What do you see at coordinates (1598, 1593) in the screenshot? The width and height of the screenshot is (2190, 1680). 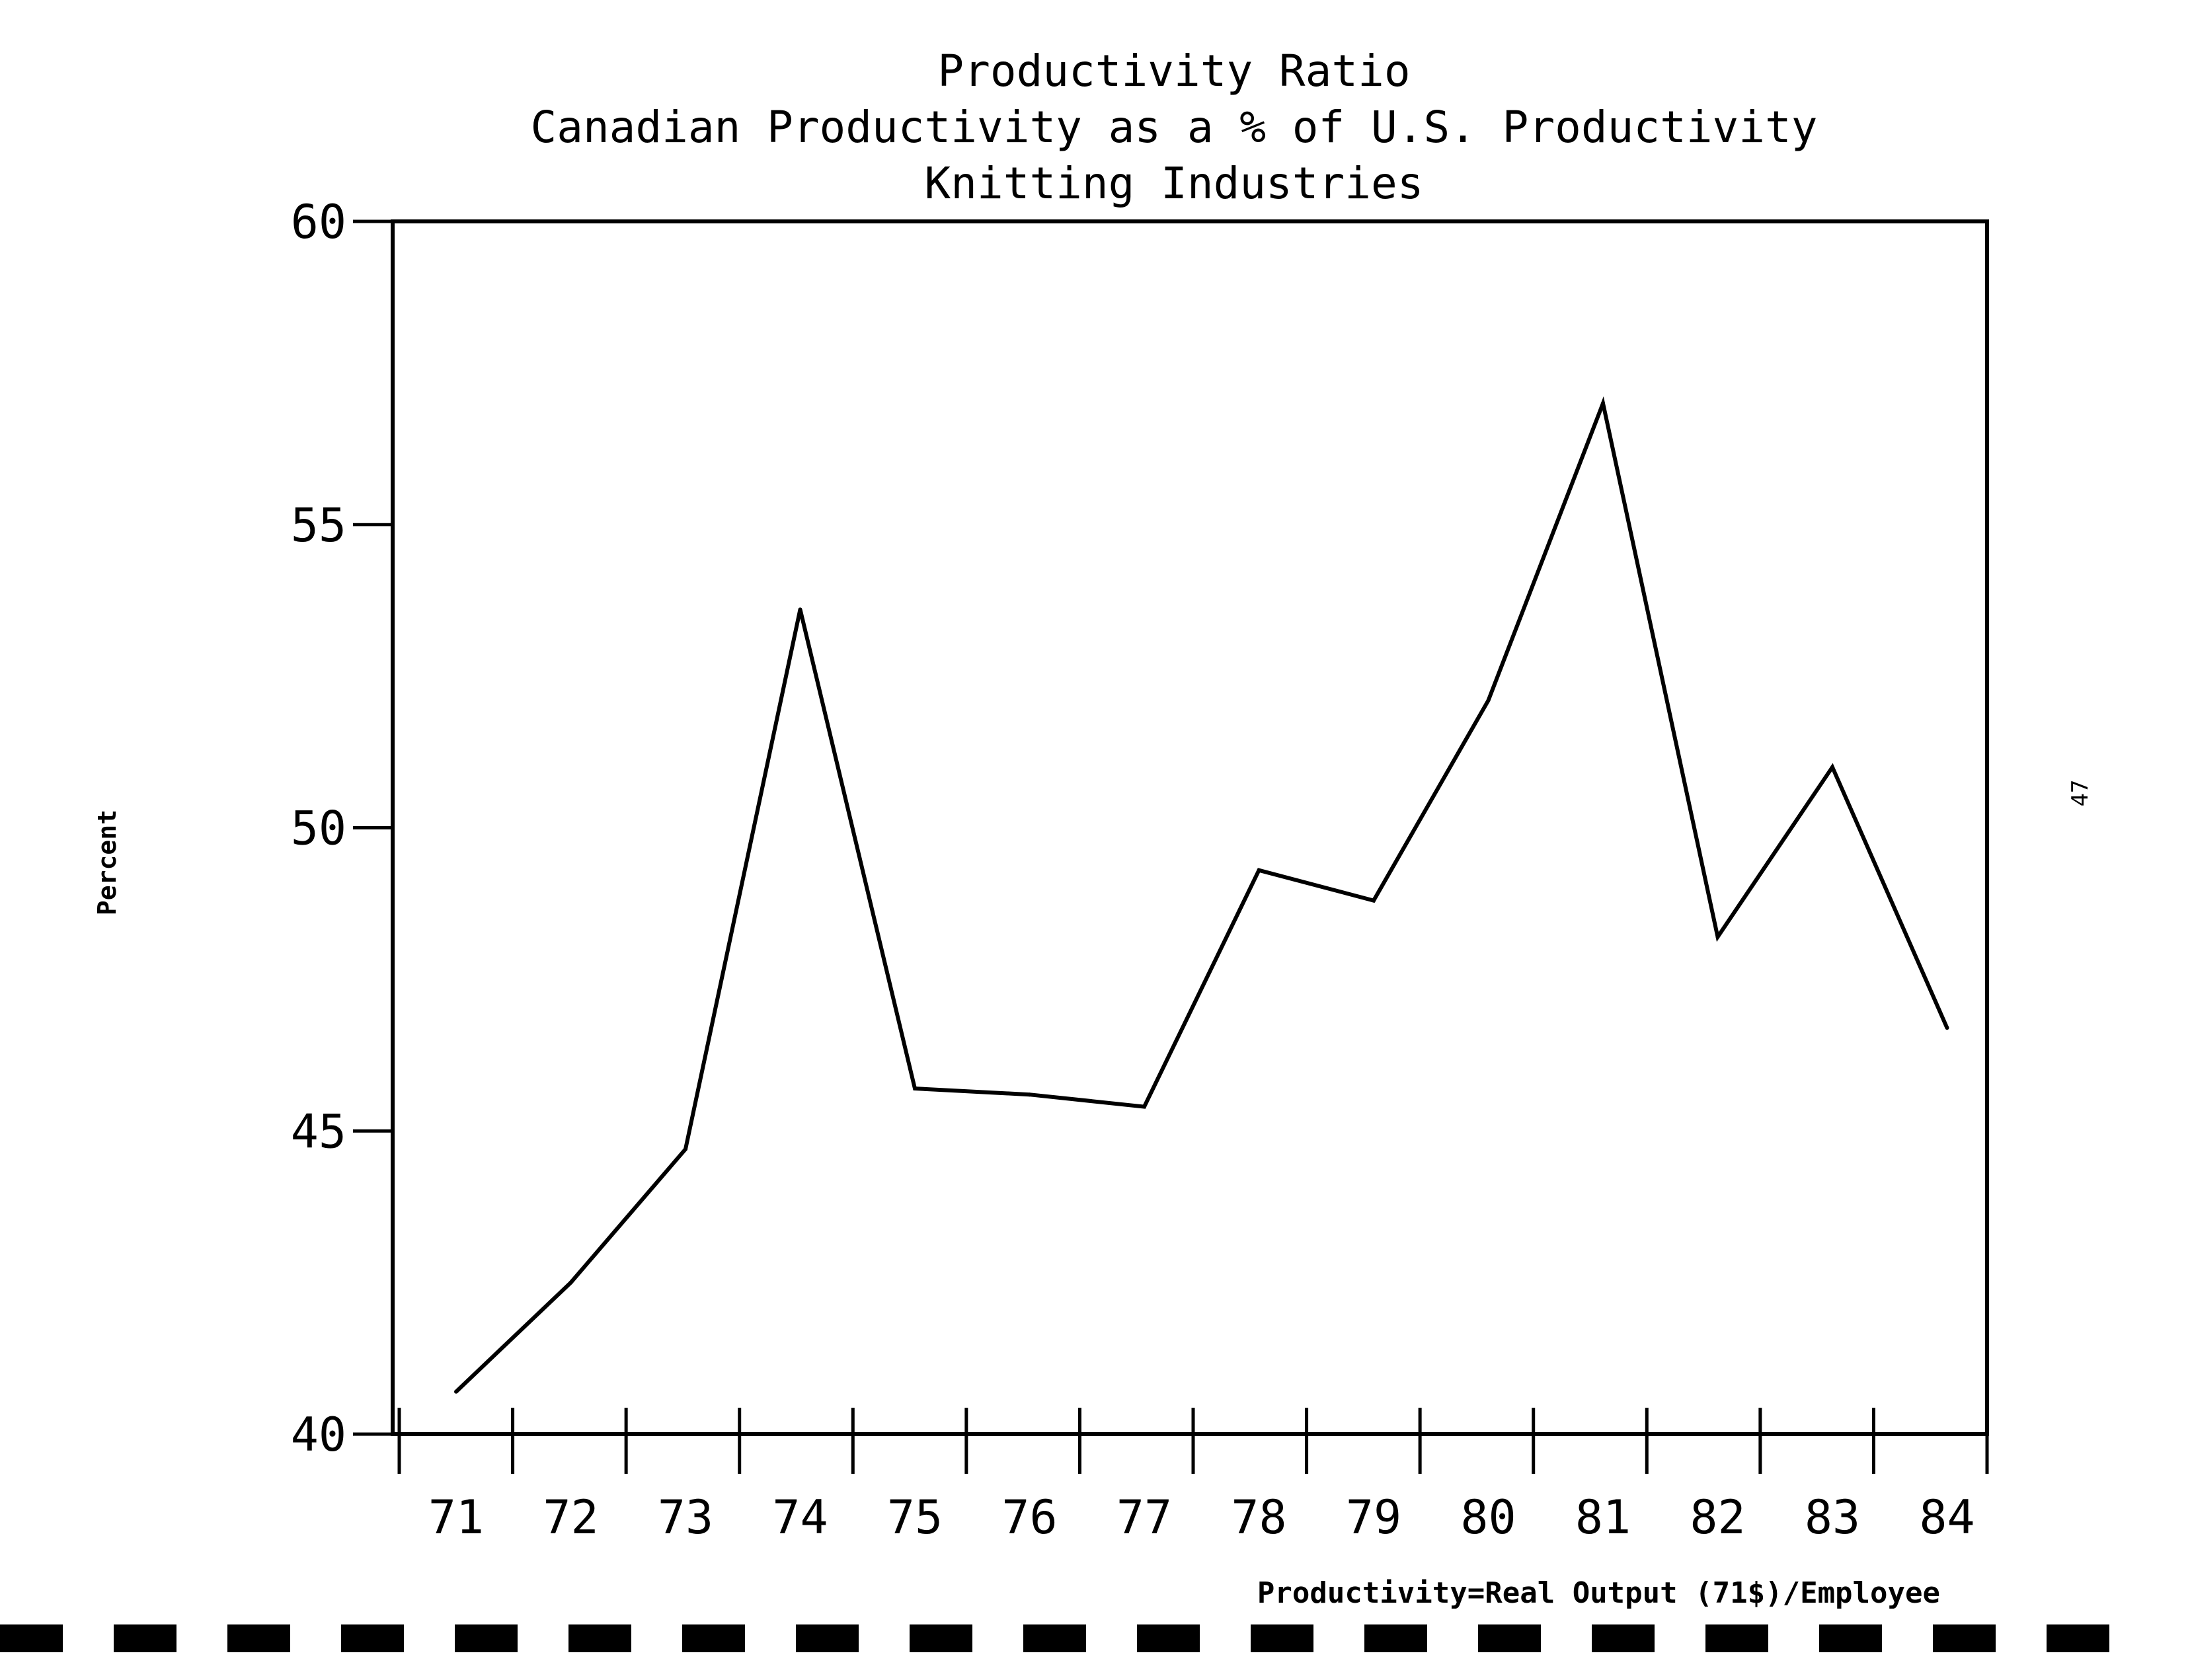 I see `productivity-footnote: Productivity=Real Output (71$)/Employee` at bounding box center [1598, 1593].